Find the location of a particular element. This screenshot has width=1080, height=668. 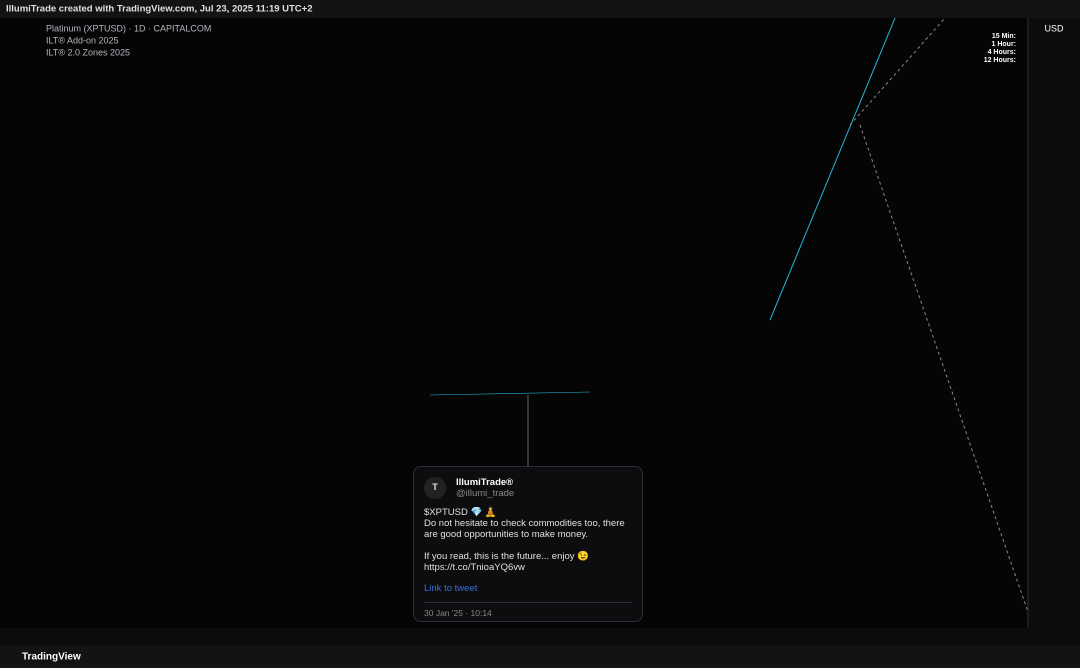

currency: USD is located at coordinates (1054, 28).